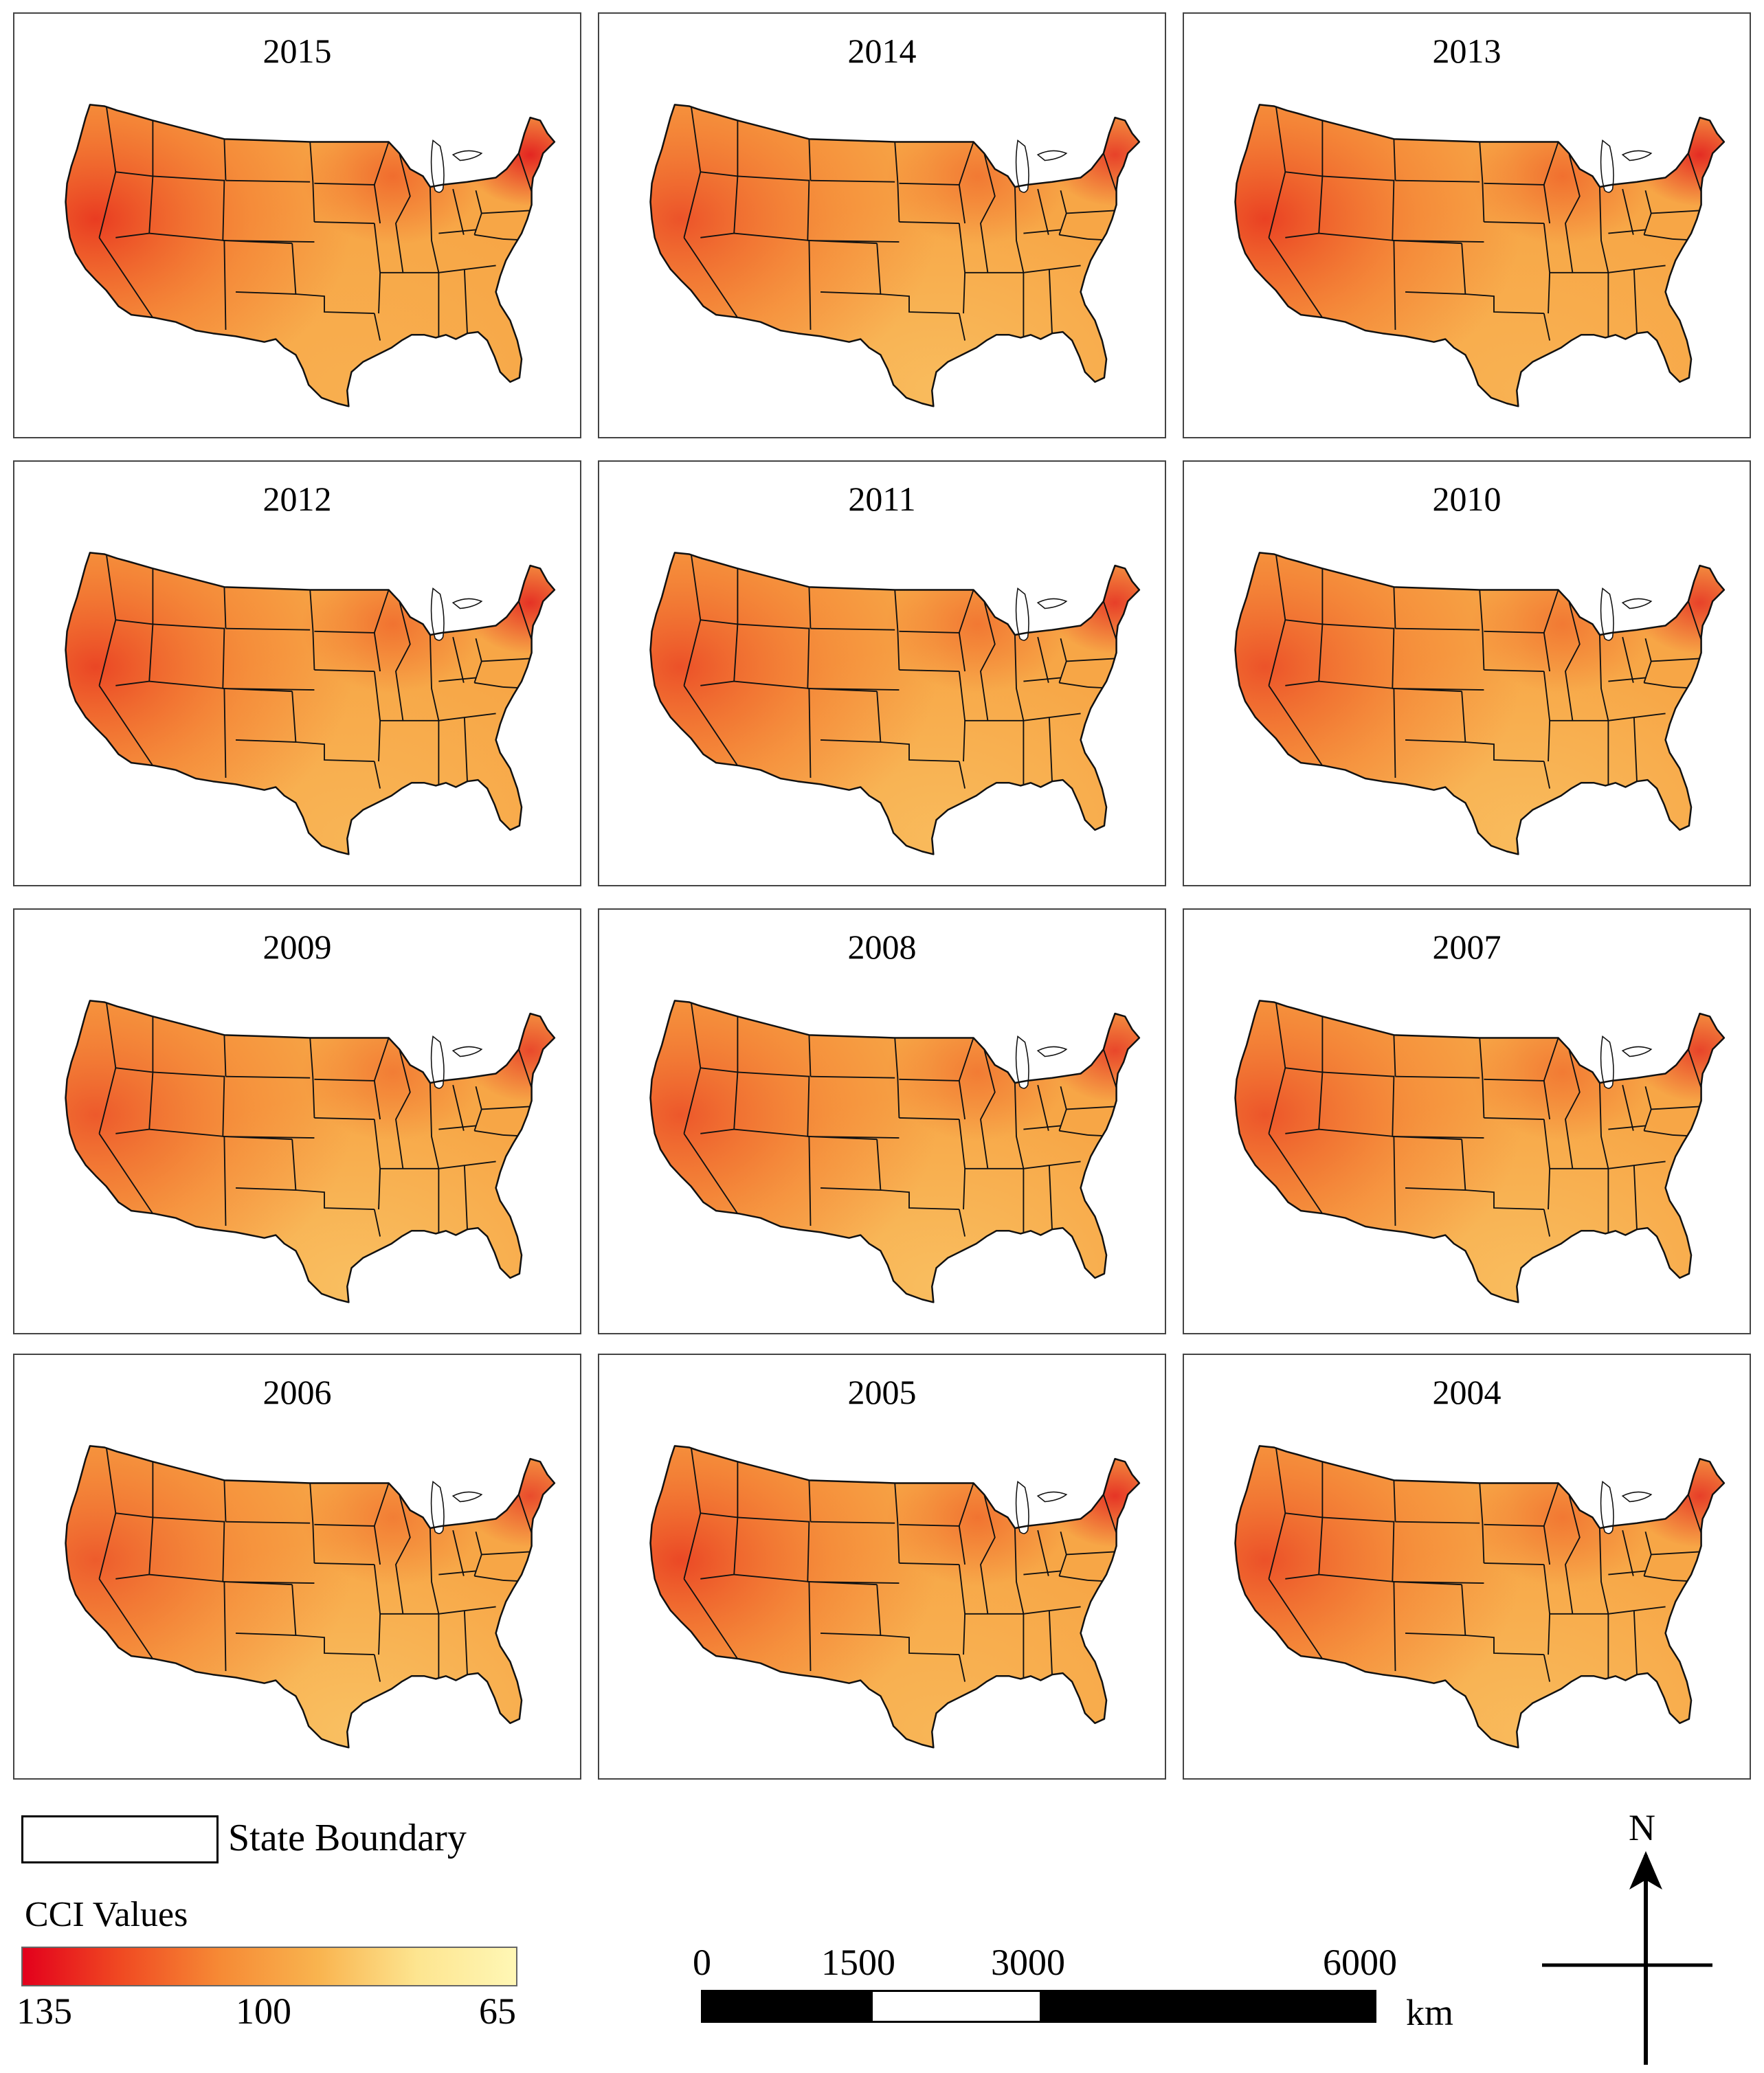 The height and width of the screenshot is (2073, 1764). I want to click on cci-surface, so click(310, 1151).